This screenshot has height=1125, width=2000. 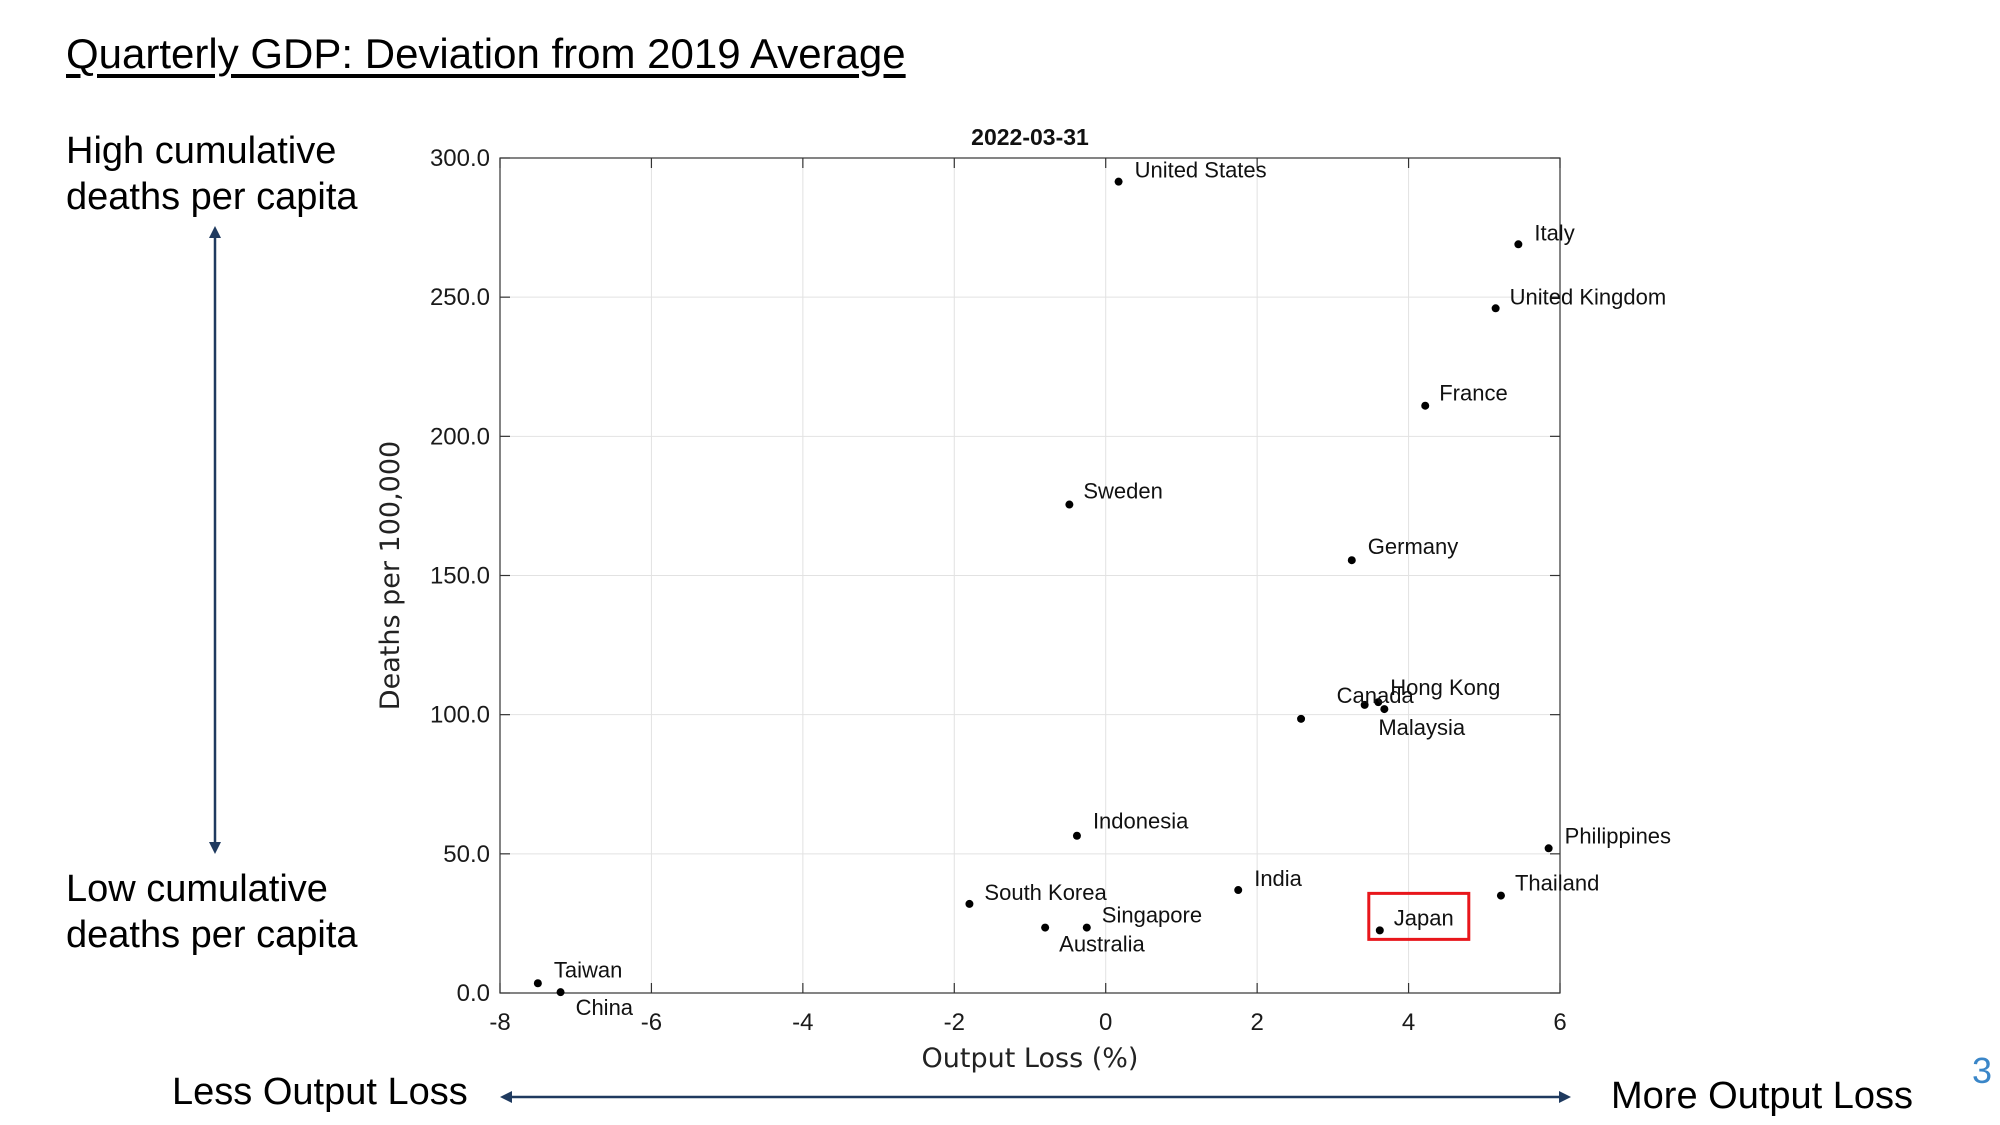 I want to click on y-tick-label: 0.0, so click(x=473, y=993).